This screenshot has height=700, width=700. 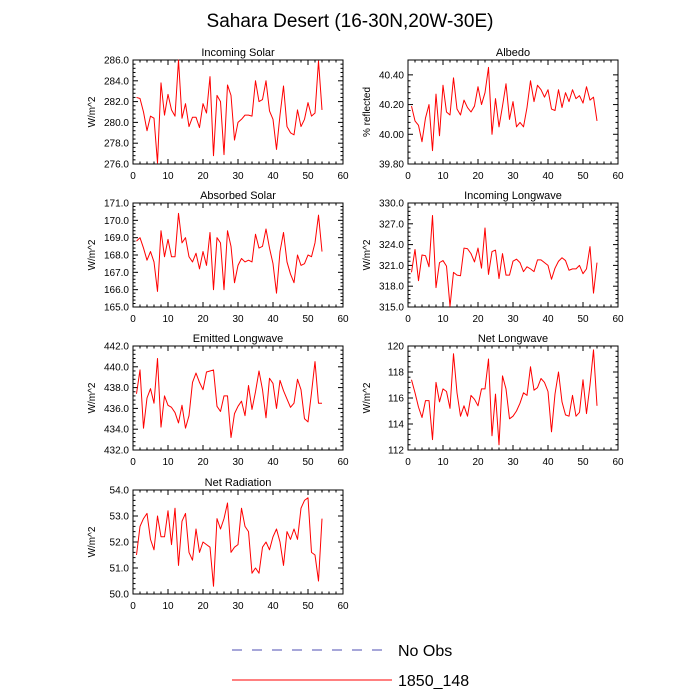 What do you see at coordinates (238, 339) in the screenshot?
I see `panel-title: Emitted Longwave` at bounding box center [238, 339].